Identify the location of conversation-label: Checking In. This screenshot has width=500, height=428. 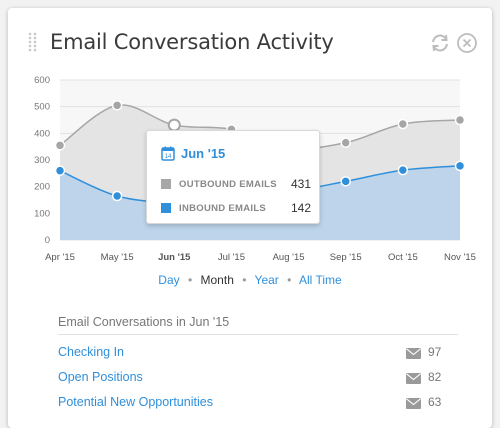
(91, 352).